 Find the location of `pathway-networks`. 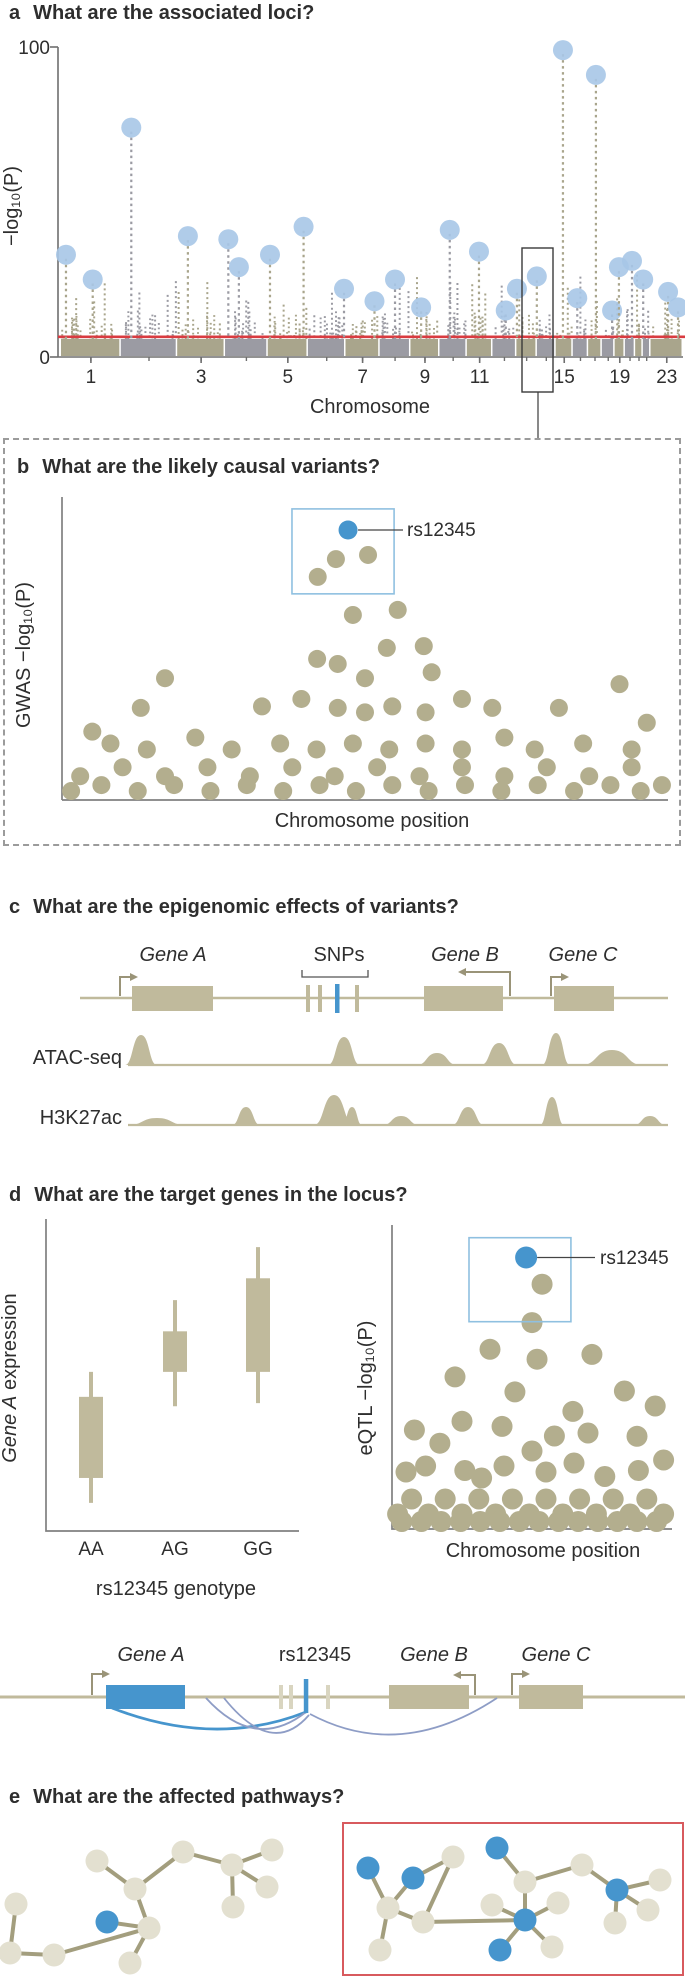

pathway-networks is located at coordinates (342, 1899).